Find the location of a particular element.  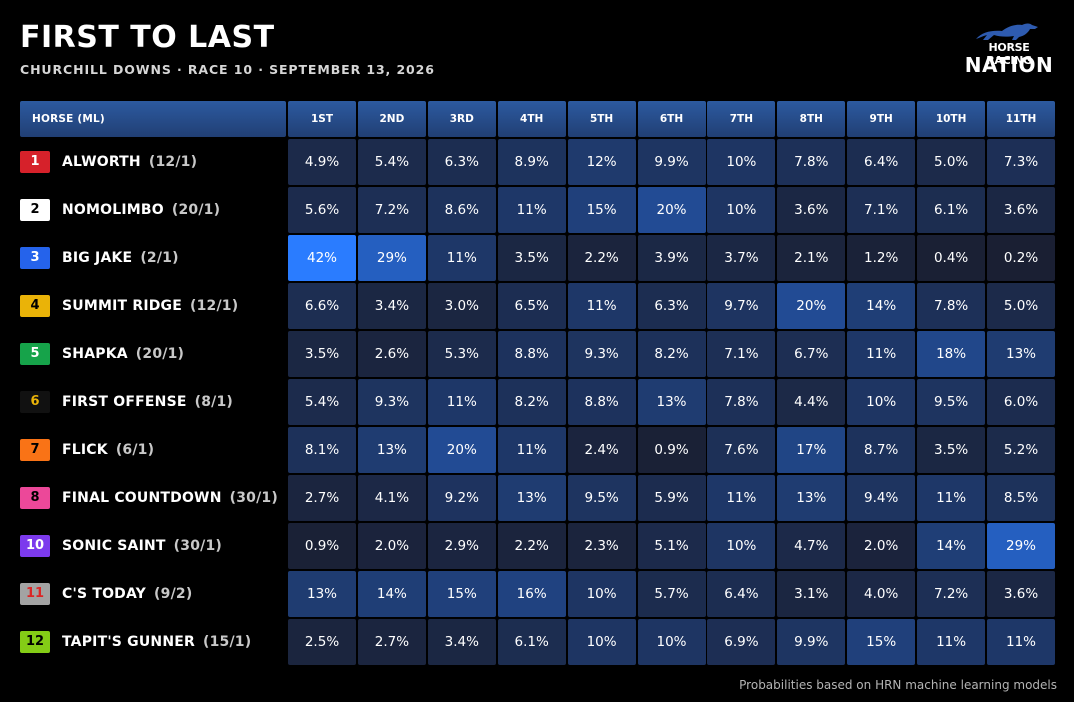

probability-cell: 0.2% is located at coordinates (1021, 258).